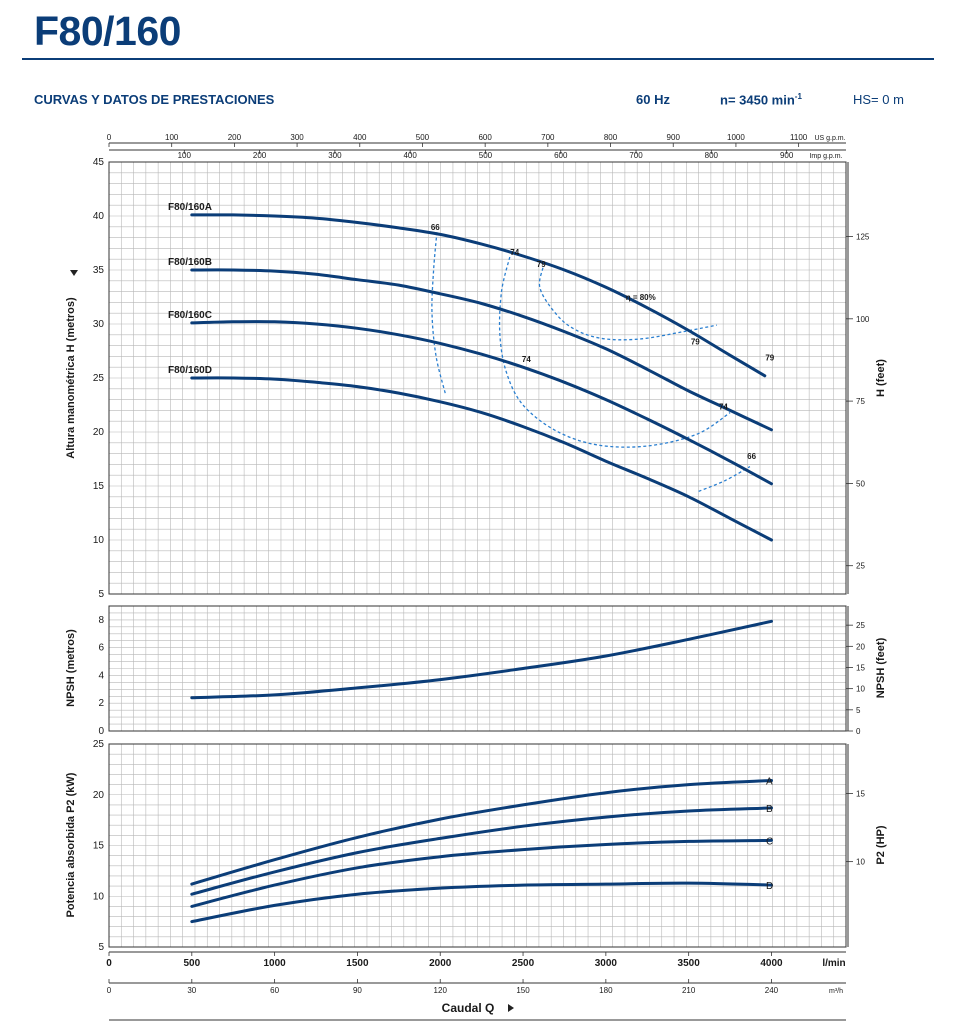 The width and height of the screenshot is (956, 1024). Describe the element at coordinates (881, 844) in the screenshot. I see `power-right-axis-title: P2 (HP)` at that location.